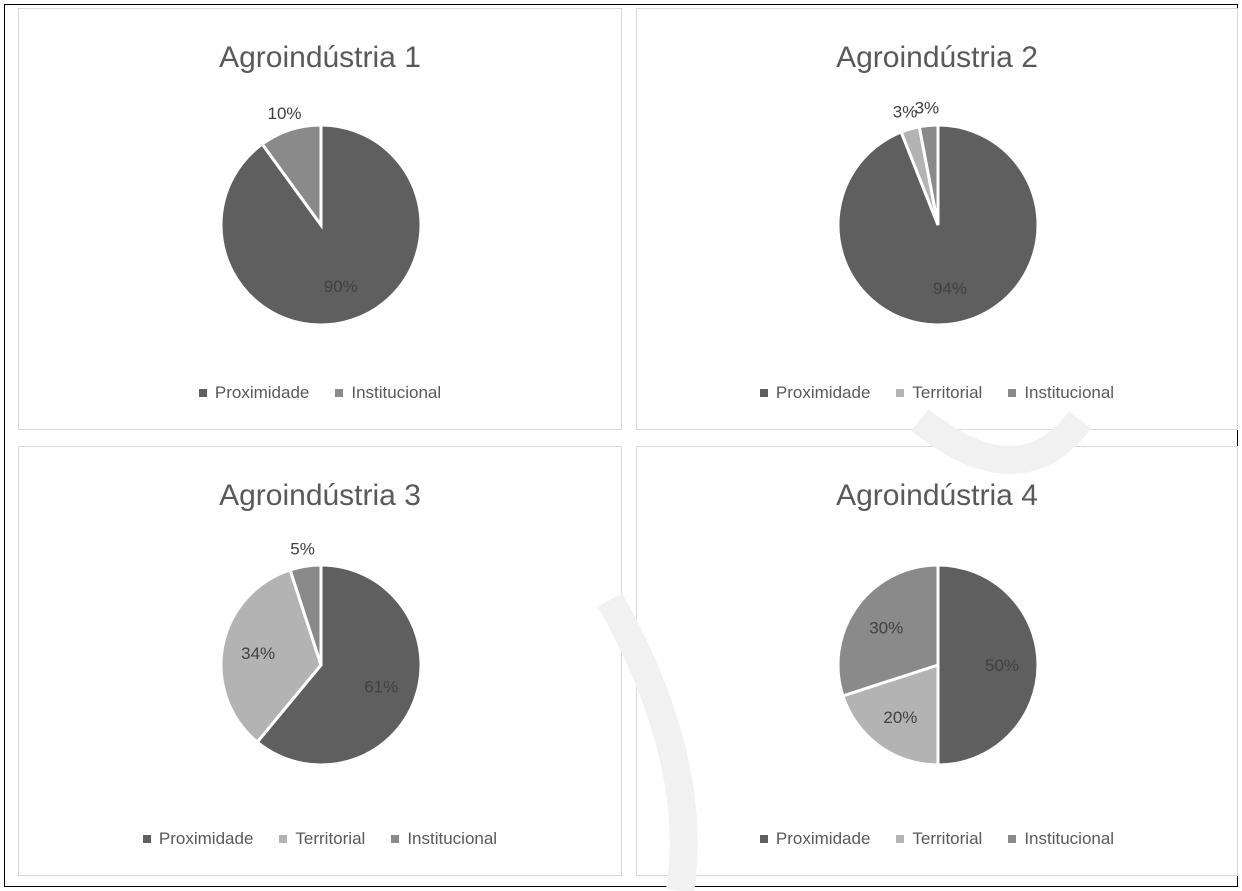 The image size is (1242, 891). What do you see at coordinates (937, 57) in the screenshot?
I see `chart-title: Agroindústria 2` at bounding box center [937, 57].